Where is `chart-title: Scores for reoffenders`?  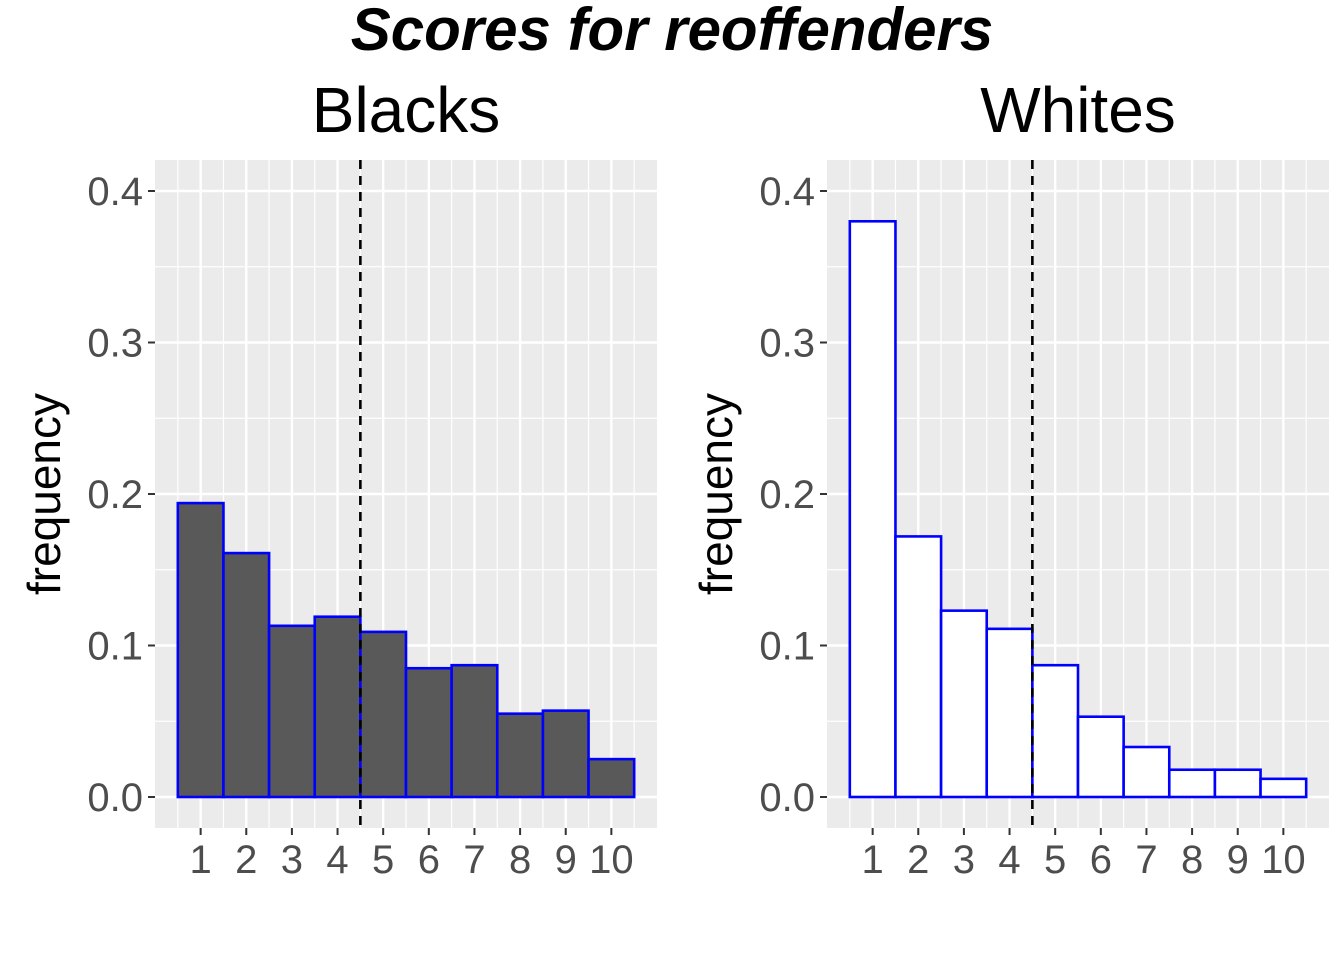 chart-title: Scores for reoffenders is located at coordinates (672, 31).